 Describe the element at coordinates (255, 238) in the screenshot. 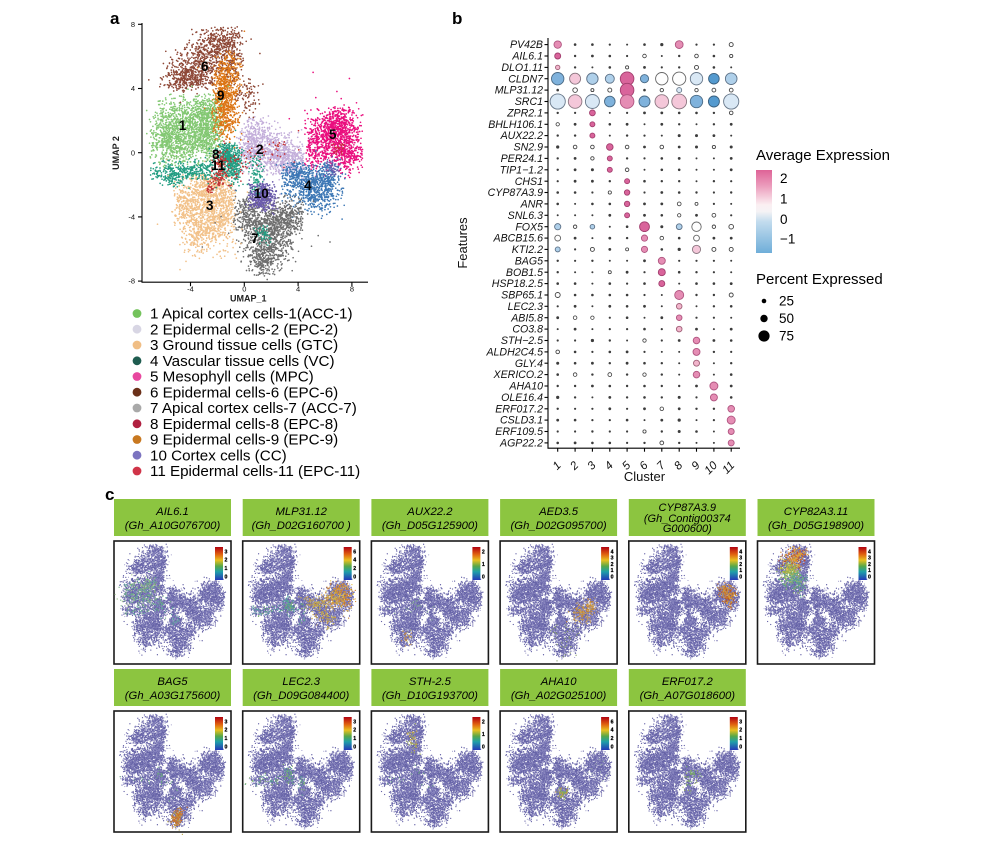

I see `svg-text: 7` at that location.